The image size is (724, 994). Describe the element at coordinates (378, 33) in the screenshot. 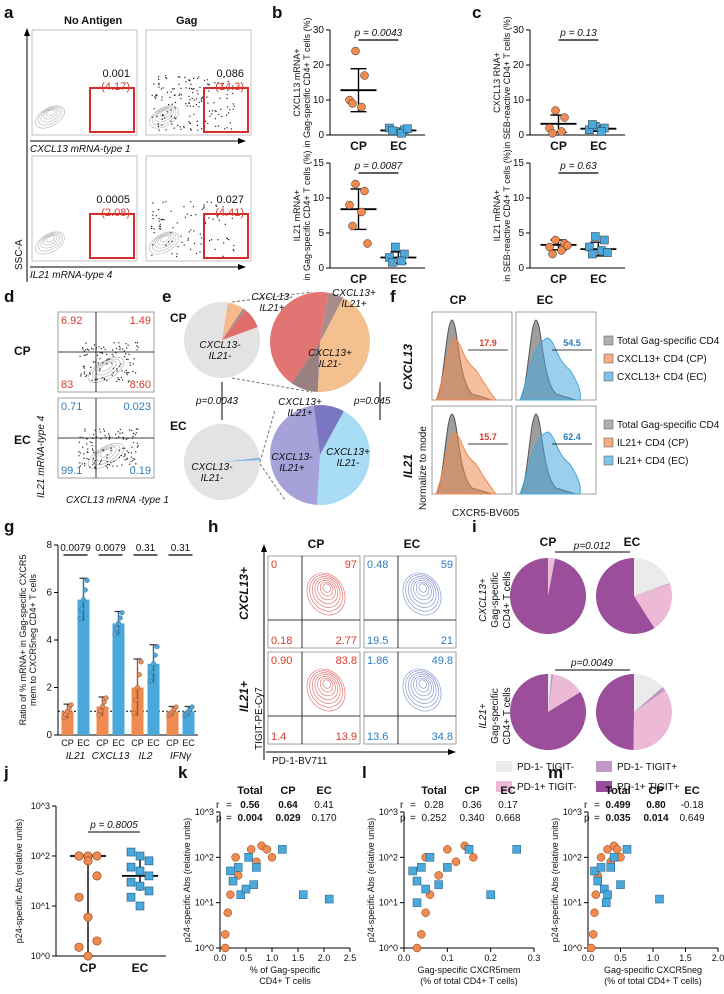

I see `p-value: p = 0.0043` at that location.